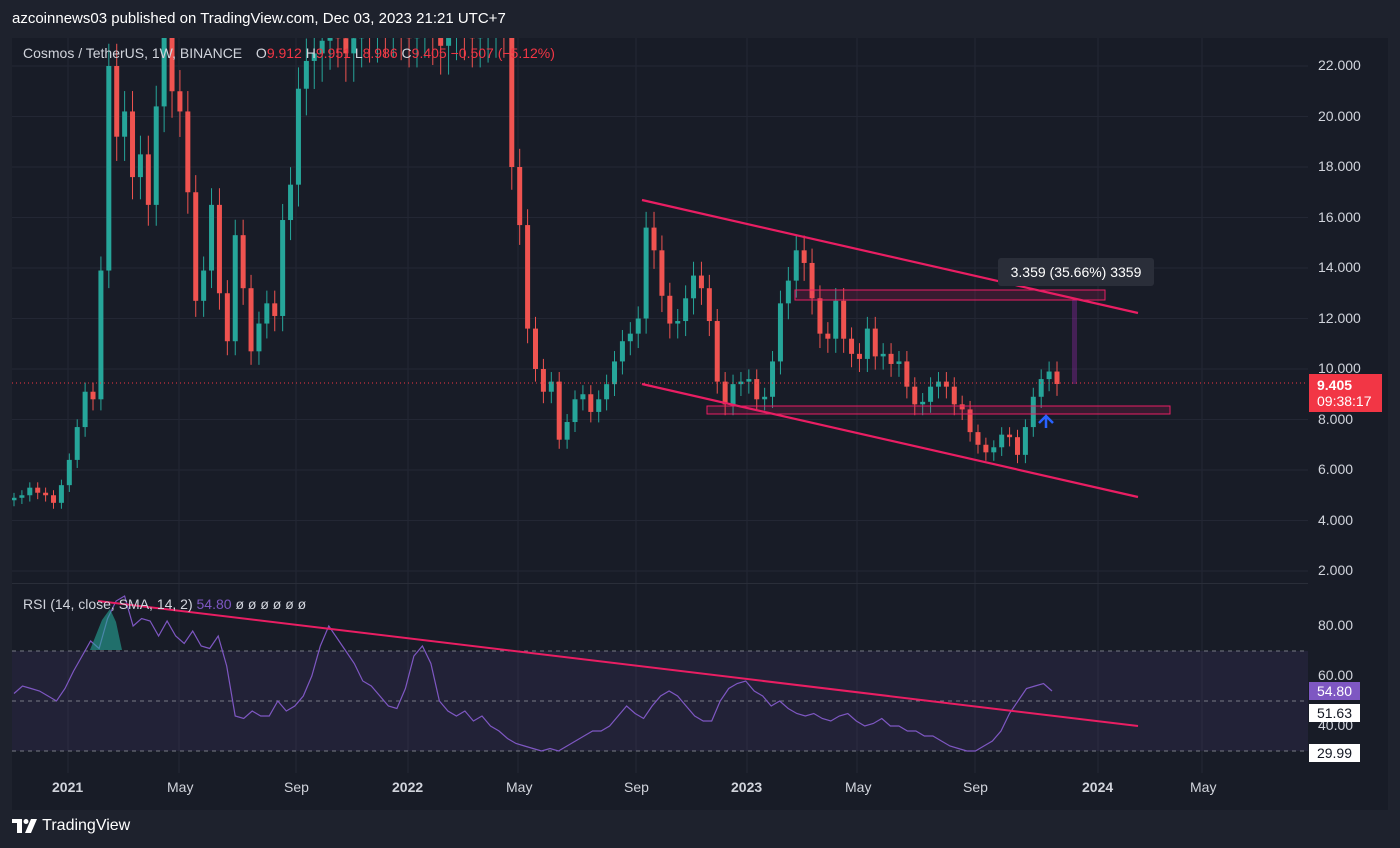 Image resolution: width=1400 pixels, height=848 pixels. I want to click on rsi-trend-line, so click(618, 663).